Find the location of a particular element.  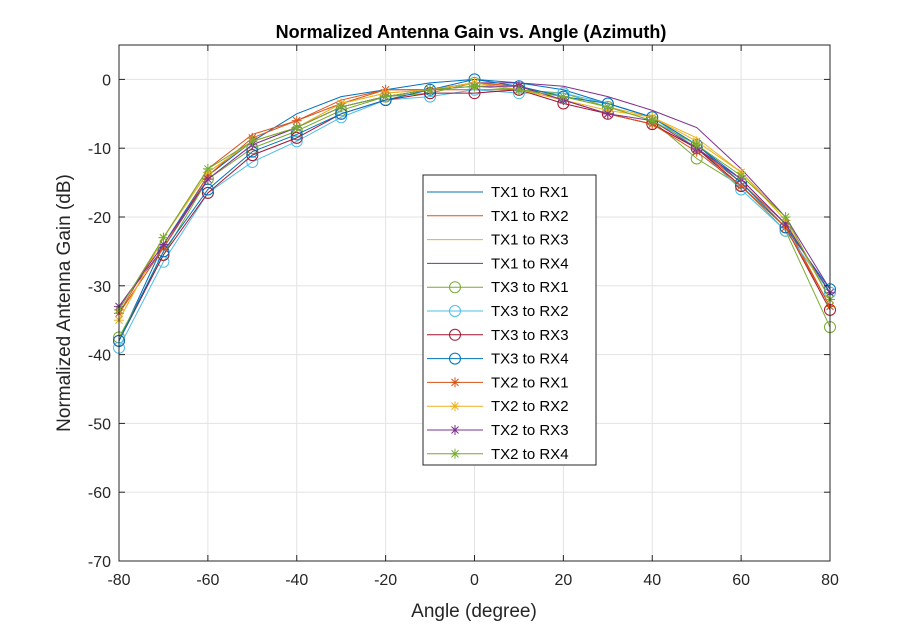

legend-entry: TX1 to RX1 is located at coordinates (498, 192).